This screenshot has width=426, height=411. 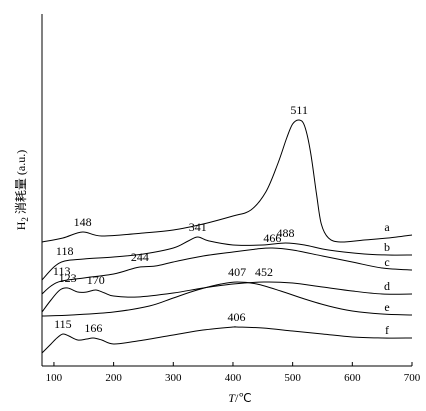 I want to click on peak-label: 488, so click(x=285, y=233).